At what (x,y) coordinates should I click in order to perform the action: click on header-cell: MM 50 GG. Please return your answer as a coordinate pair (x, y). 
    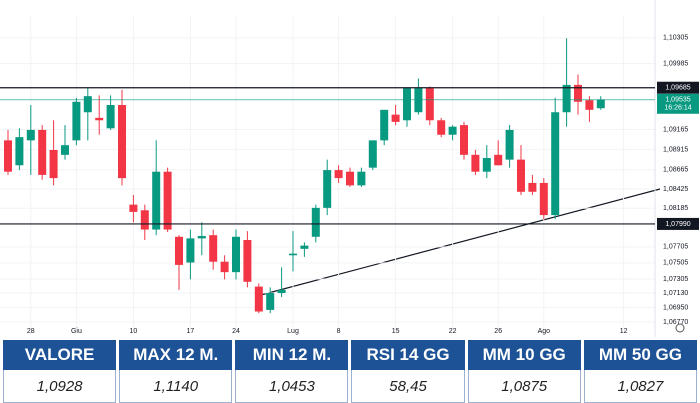
    Looking at the image, I should click on (640, 355).